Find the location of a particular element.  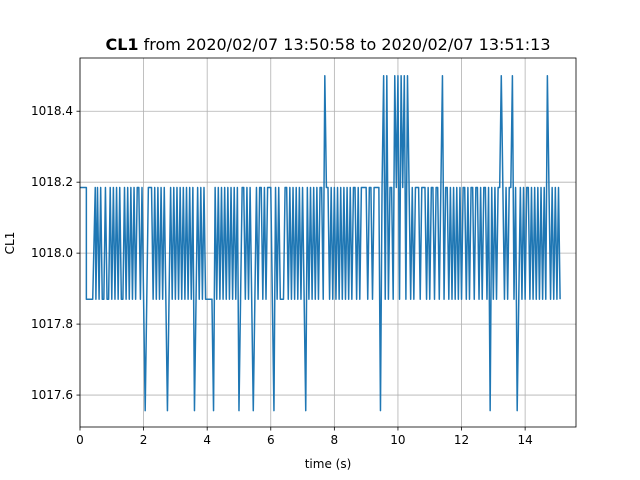

x-tick-label: 0 is located at coordinates (80, 440).